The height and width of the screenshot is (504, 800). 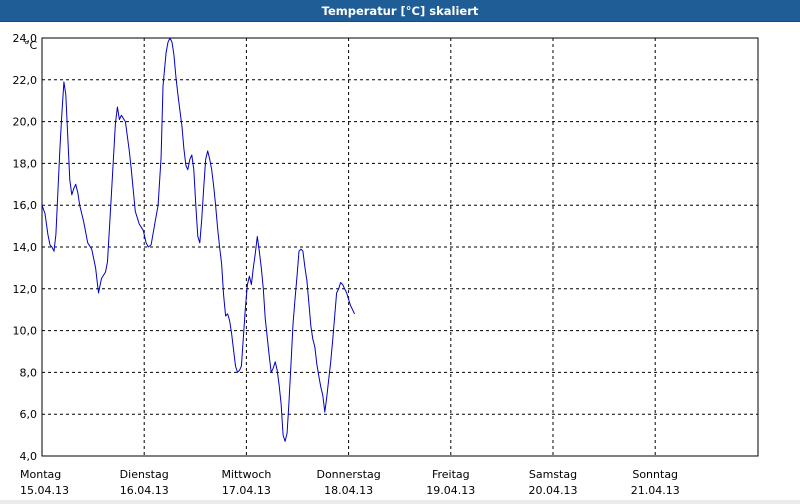 I want to click on y-axis-label: °C, so click(x=31, y=45).